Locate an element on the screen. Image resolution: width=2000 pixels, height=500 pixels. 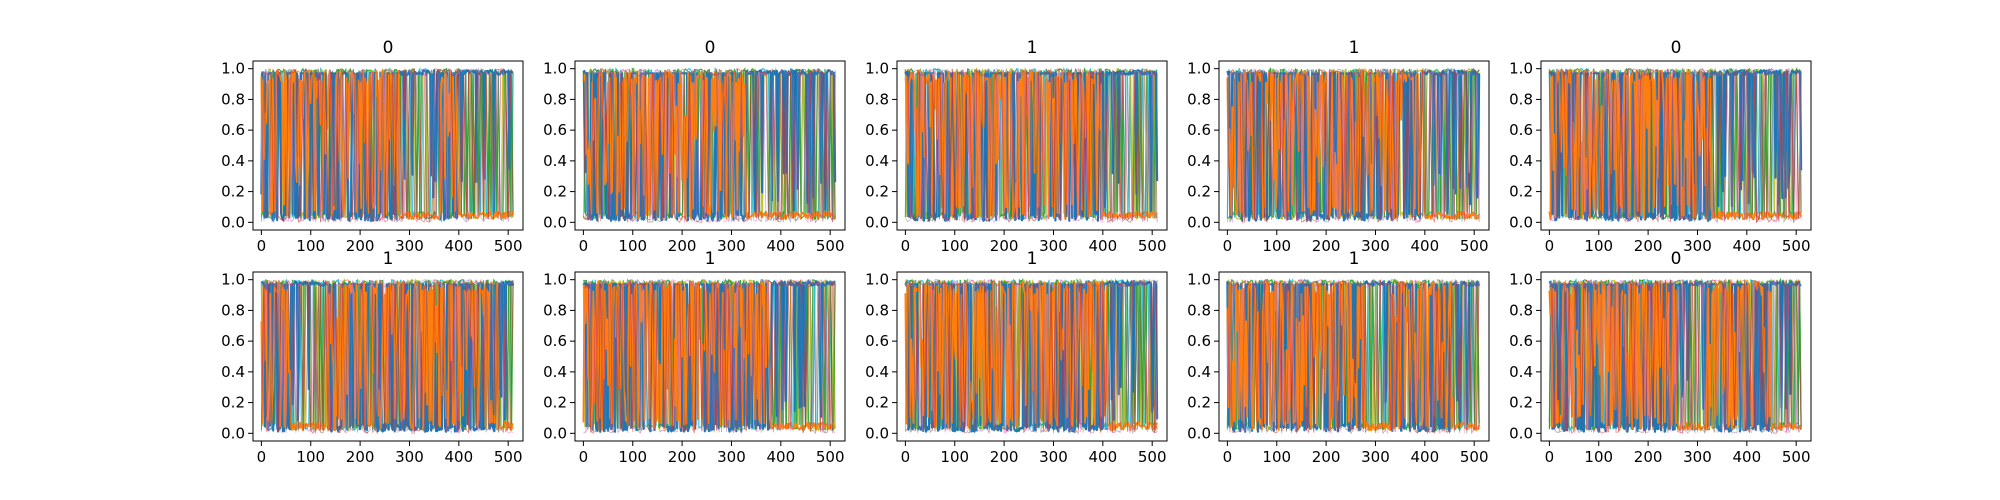
subplot-1: 0 100 200 300 400 500 0.0 0.2 0.4 0.6 0.8 1.0 0 is located at coordinates (694, 146).